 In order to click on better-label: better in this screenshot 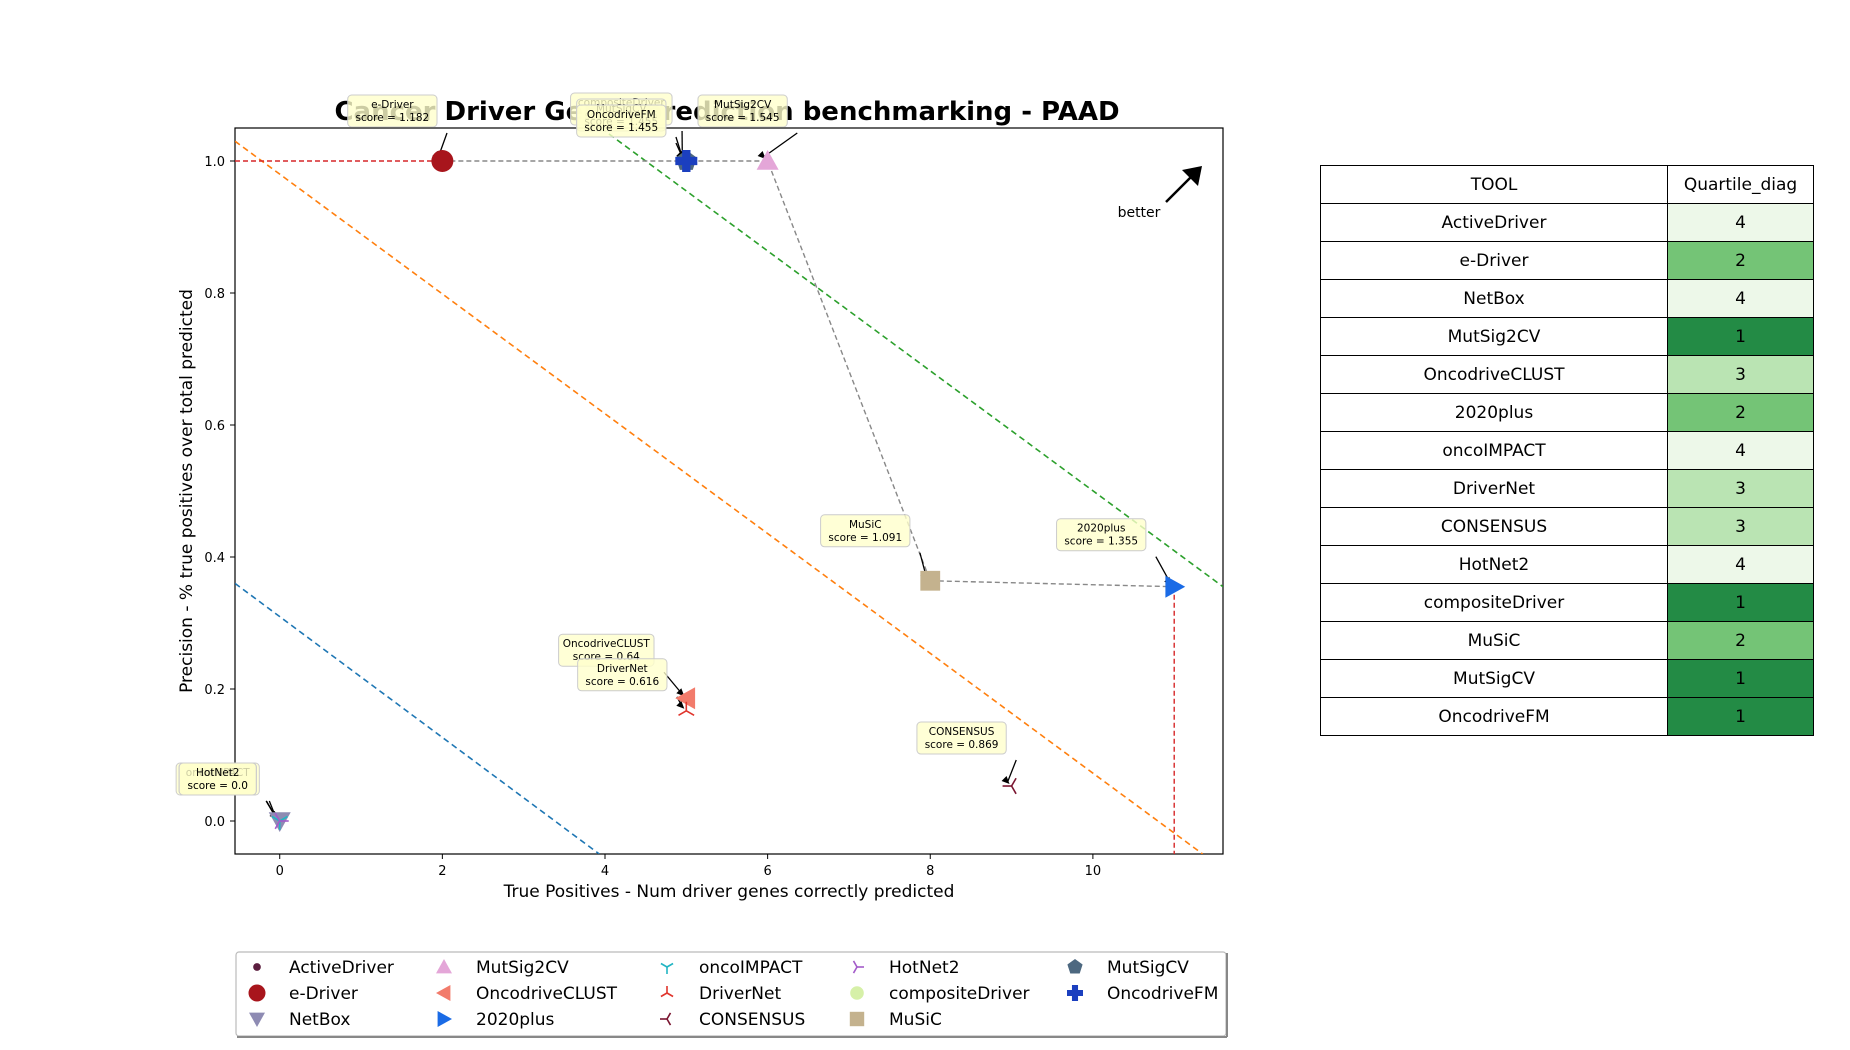, I will do `click(1139, 213)`.